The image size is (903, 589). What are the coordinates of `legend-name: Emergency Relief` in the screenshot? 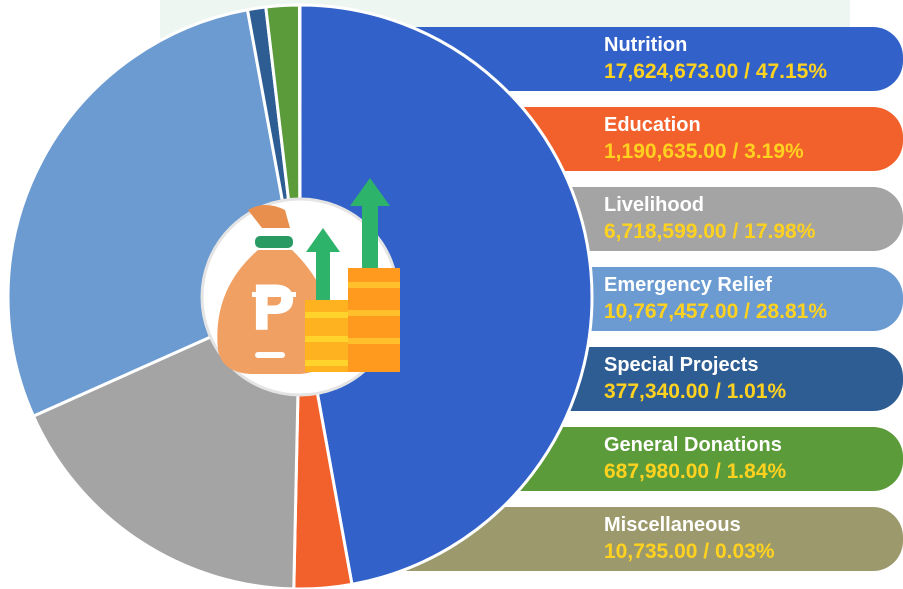 It's located at (688, 285).